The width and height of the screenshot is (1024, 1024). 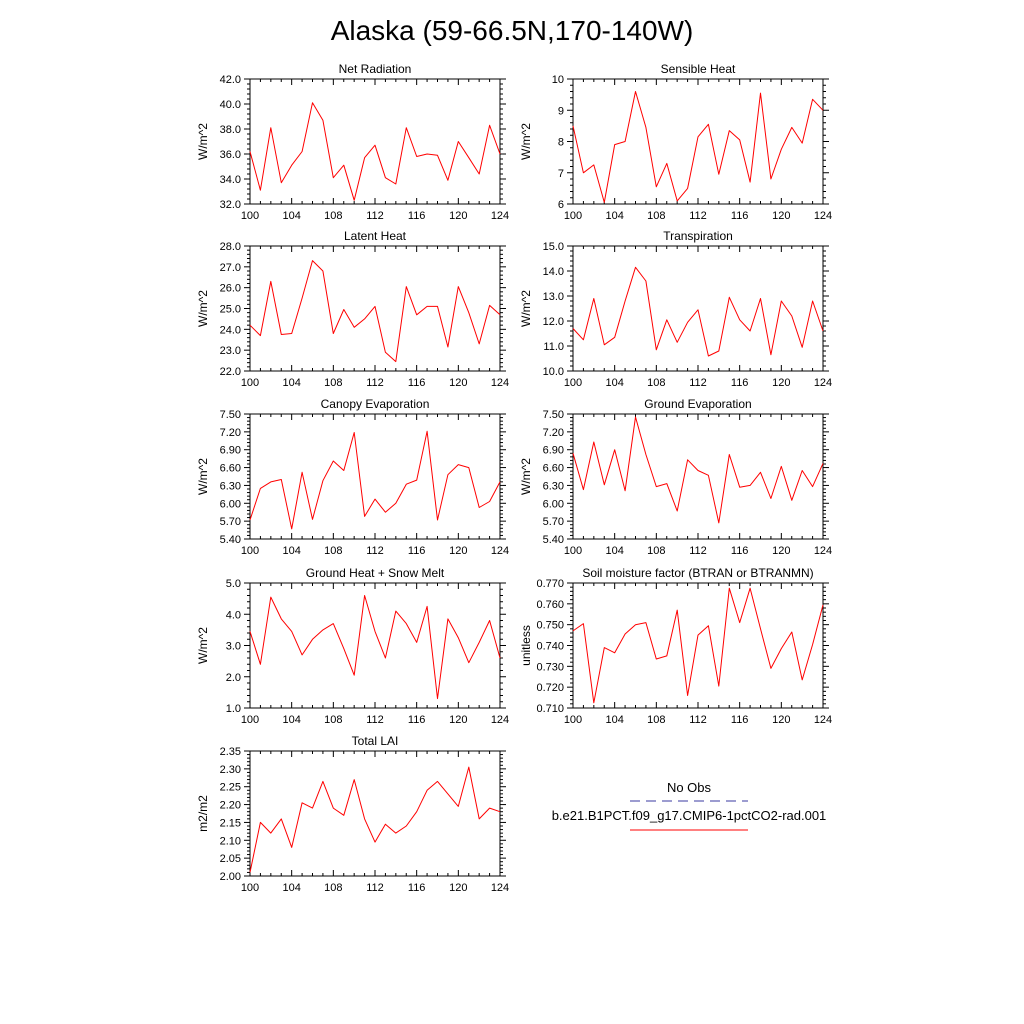 What do you see at coordinates (230, 752) in the screenshot?
I see `y-tick-label: 2.35` at bounding box center [230, 752].